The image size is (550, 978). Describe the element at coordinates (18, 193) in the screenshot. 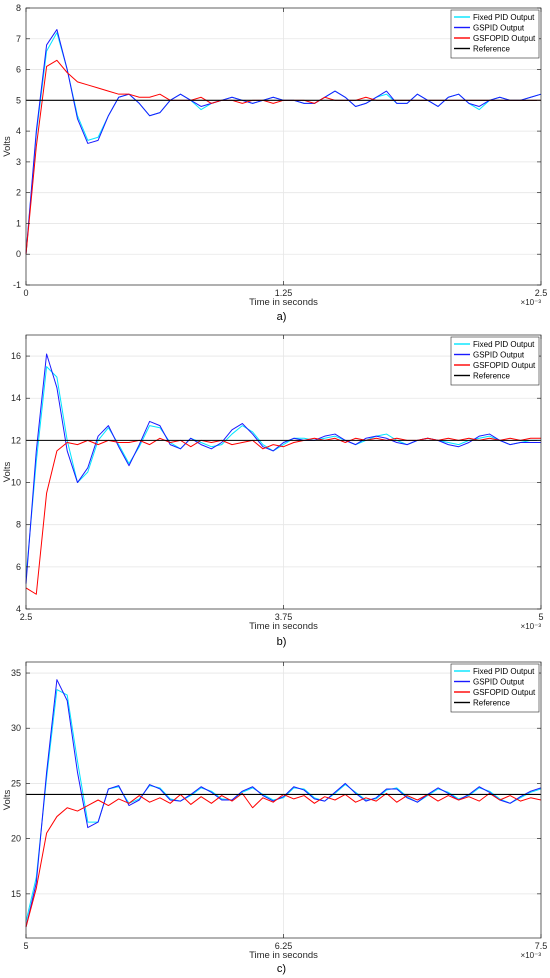

I see `y-tick-label: 2` at that location.